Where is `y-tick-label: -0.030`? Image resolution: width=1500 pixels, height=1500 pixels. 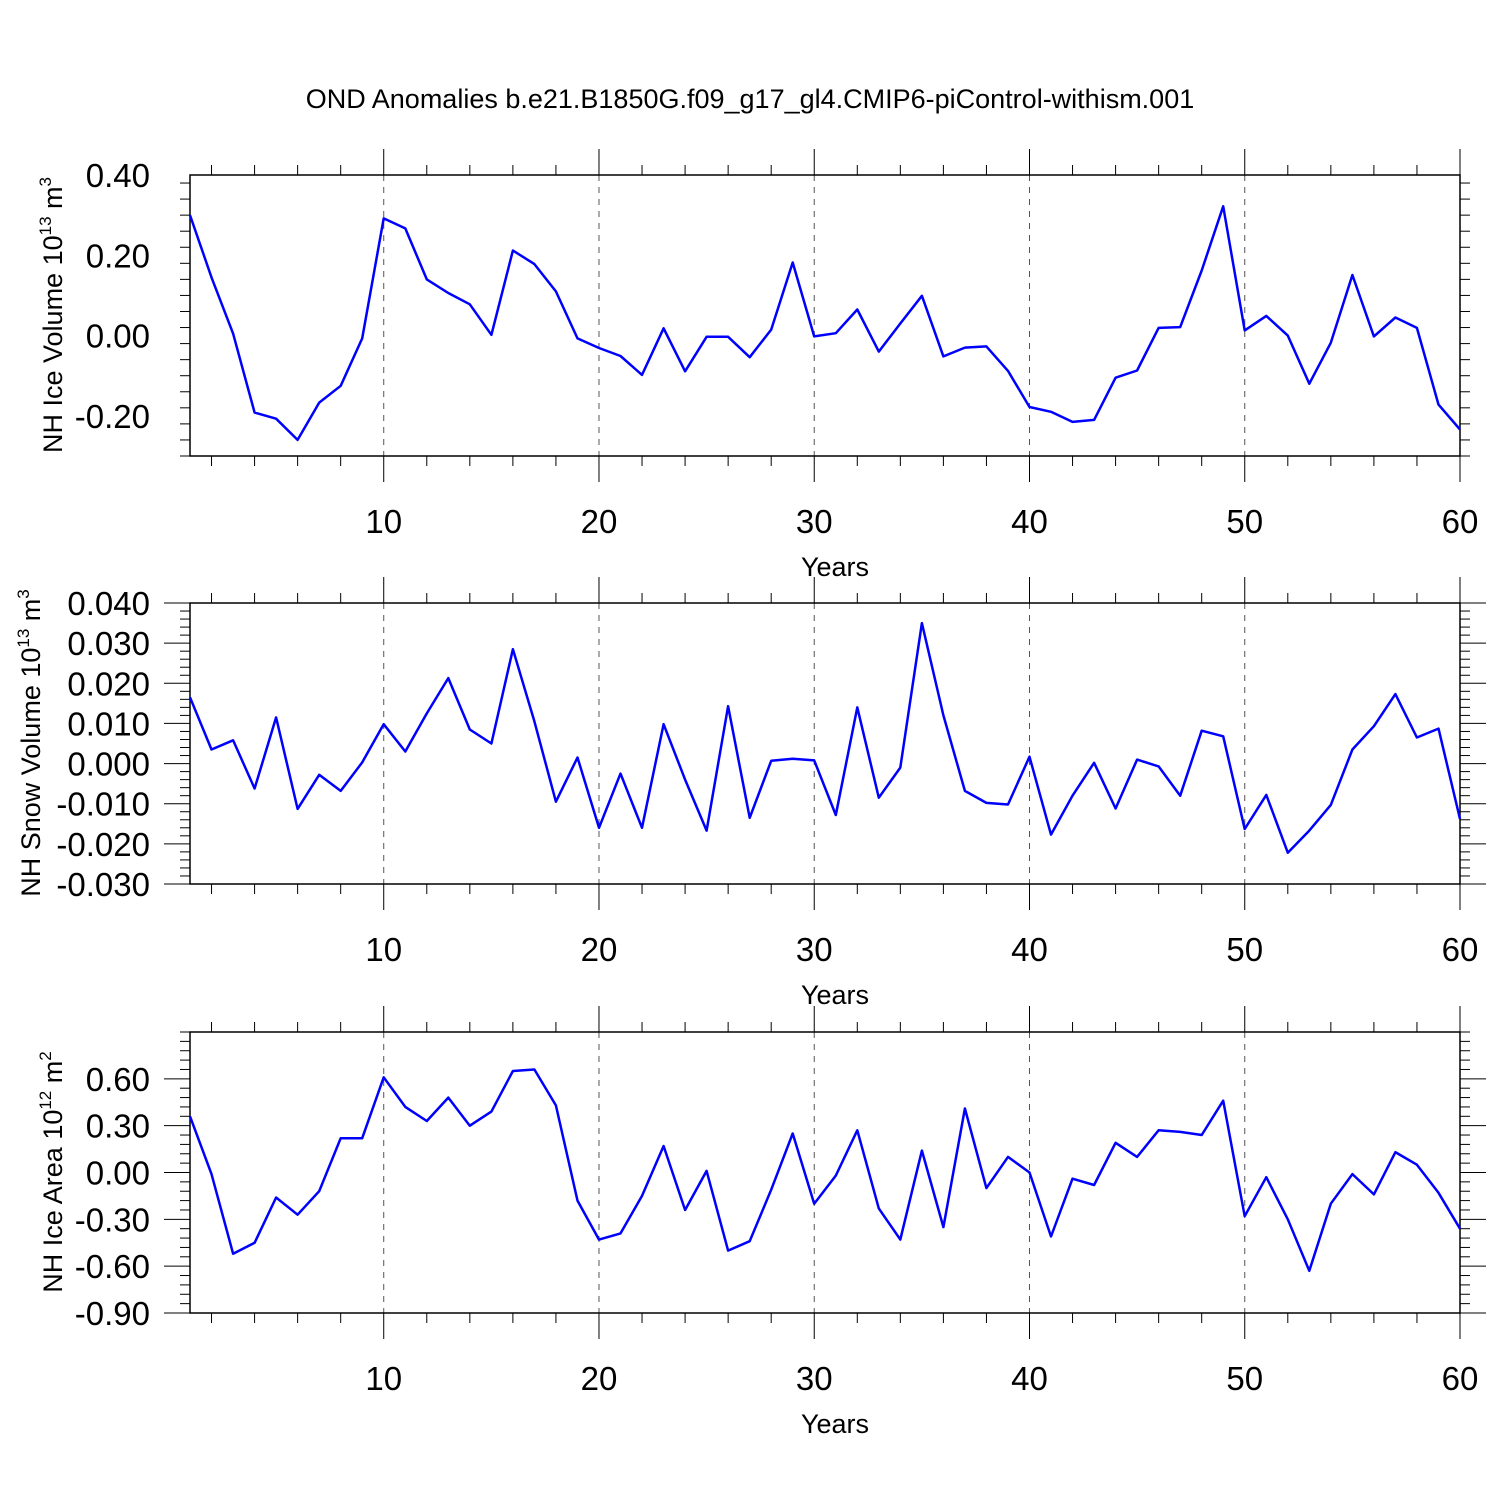 y-tick-label: -0.030 is located at coordinates (103, 884).